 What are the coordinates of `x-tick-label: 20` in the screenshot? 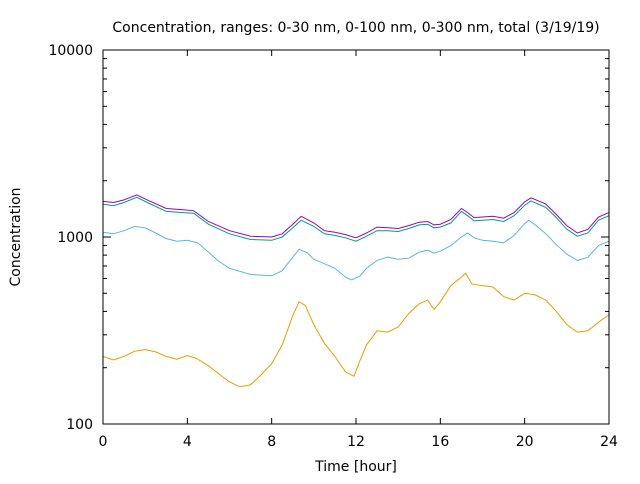 It's located at (525, 442).